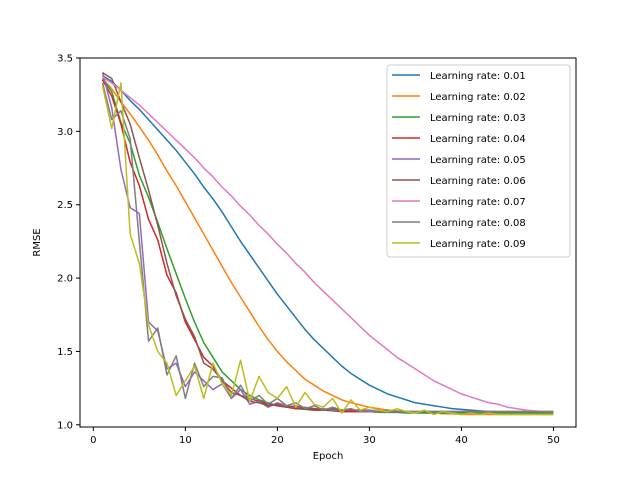 The height and width of the screenshot is (480, 640). I want to click on legend-label: Learning rate: 0.08, so click(478, 223).